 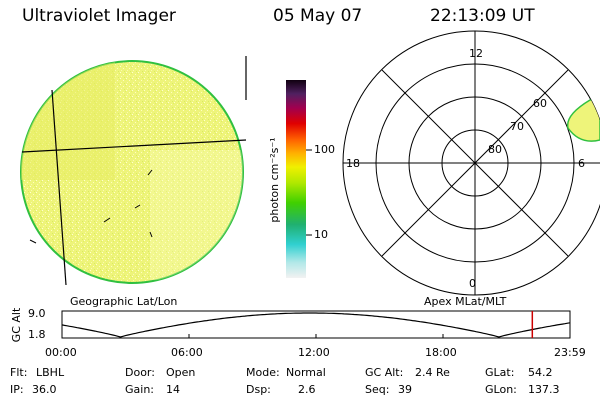 I want to click on dsp-value: 2.6, so click(x=307, y=389).